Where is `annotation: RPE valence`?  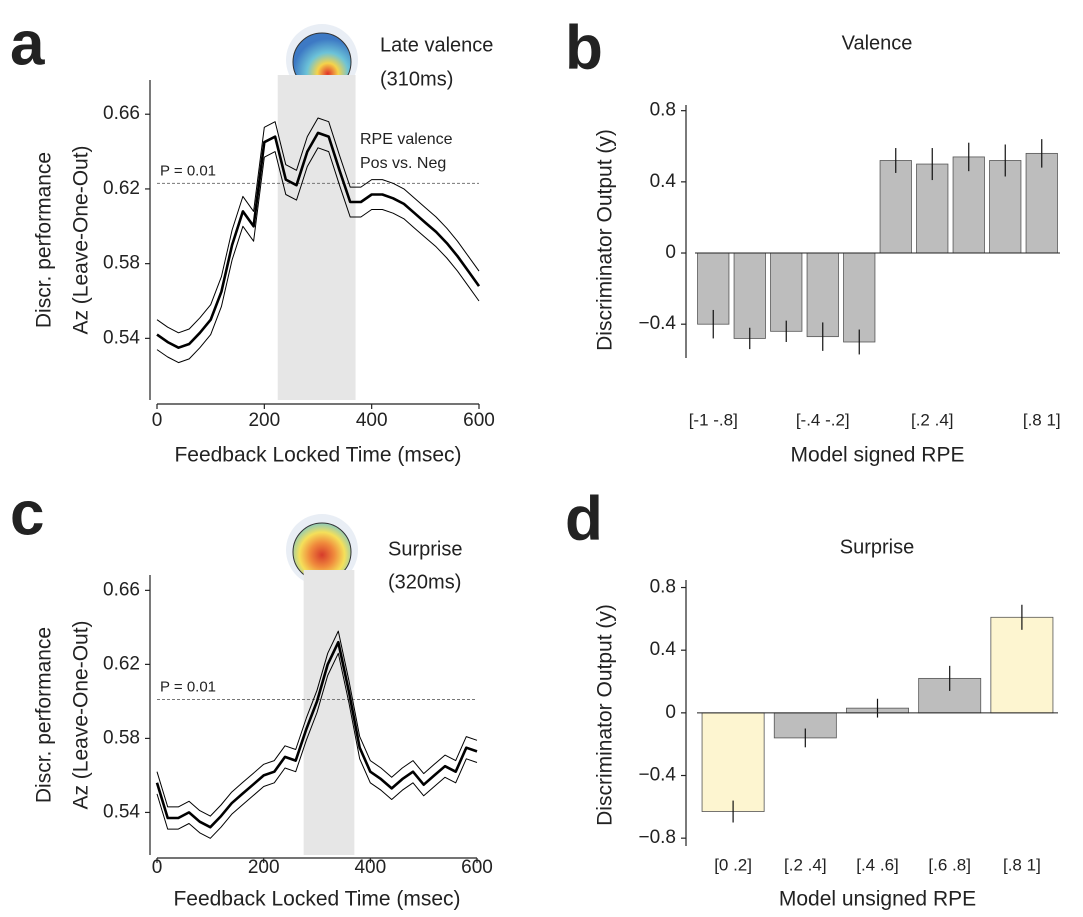
annotation: RPE valence is located at coordinates (406, 139).